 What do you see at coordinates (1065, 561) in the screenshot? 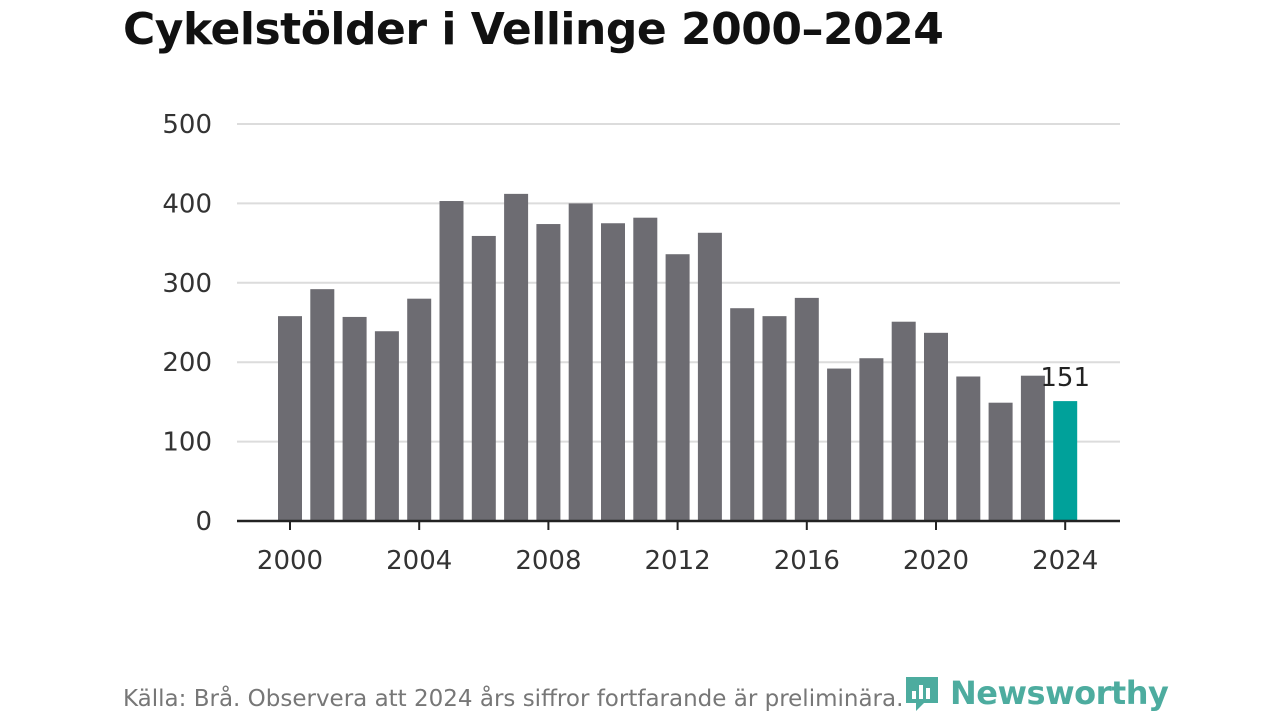
I see `x-tick-label: 2024` at bounding box center [1065, 561].